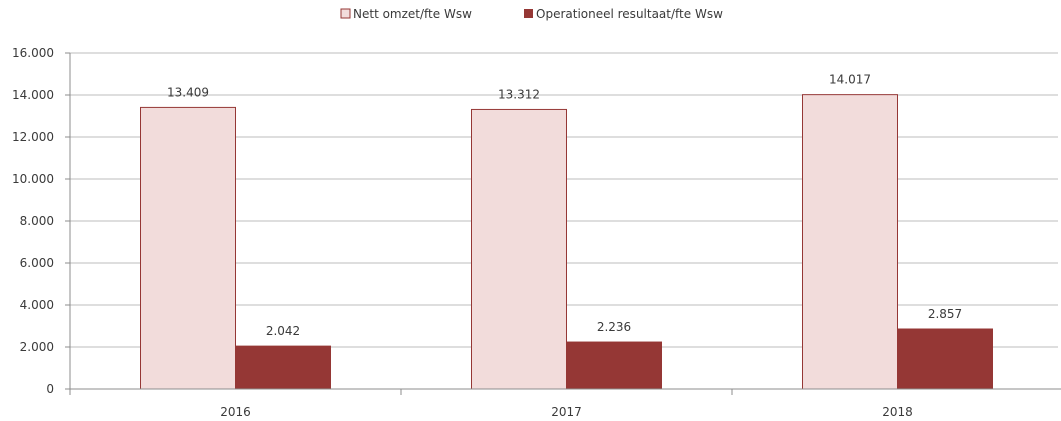 The image size is (1061, 421). I want to click on y-tick-label: 12.000, so click(33, 137).